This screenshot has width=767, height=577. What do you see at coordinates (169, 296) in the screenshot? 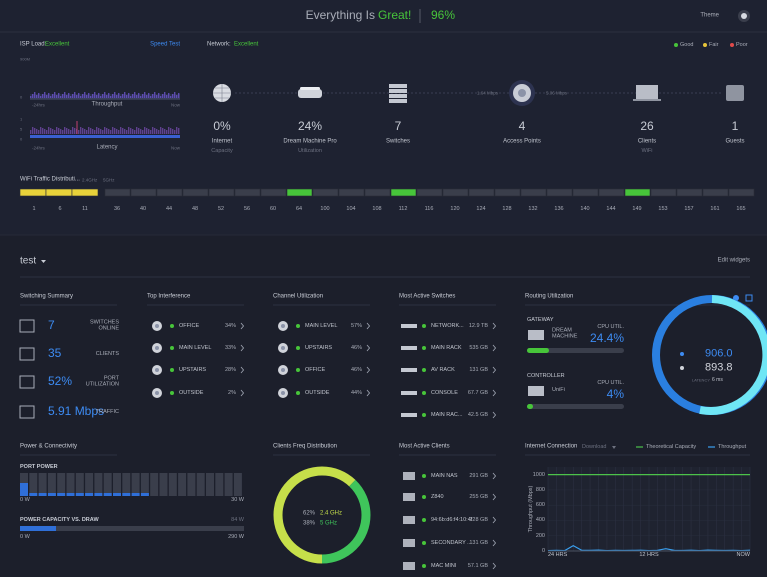
I see `widget-title: Top Interference` at bounding box center [169, 296].